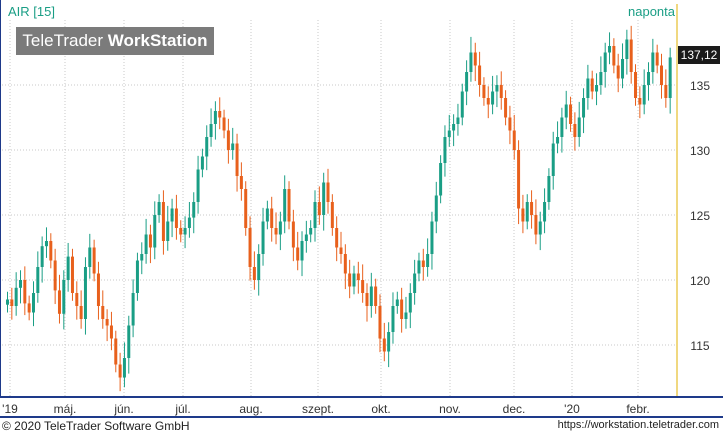 This screenshot has width=723, height=435. What do you see at coordinates (651, 11) in the screenshot?
I see `interval-label: naponta` at bounding box center [651, 11].